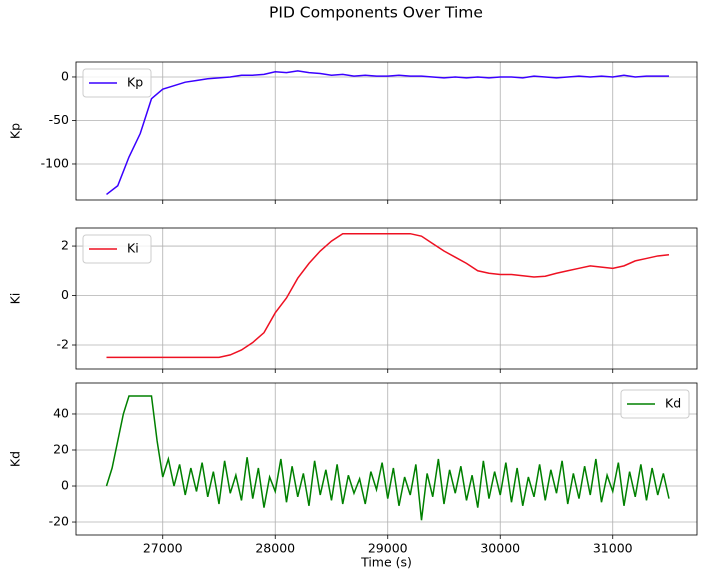  What do you see at coordinates (500, 548) in the screenshot?
I see `x-tick-label: 30000` at bounding box center [500, 548].